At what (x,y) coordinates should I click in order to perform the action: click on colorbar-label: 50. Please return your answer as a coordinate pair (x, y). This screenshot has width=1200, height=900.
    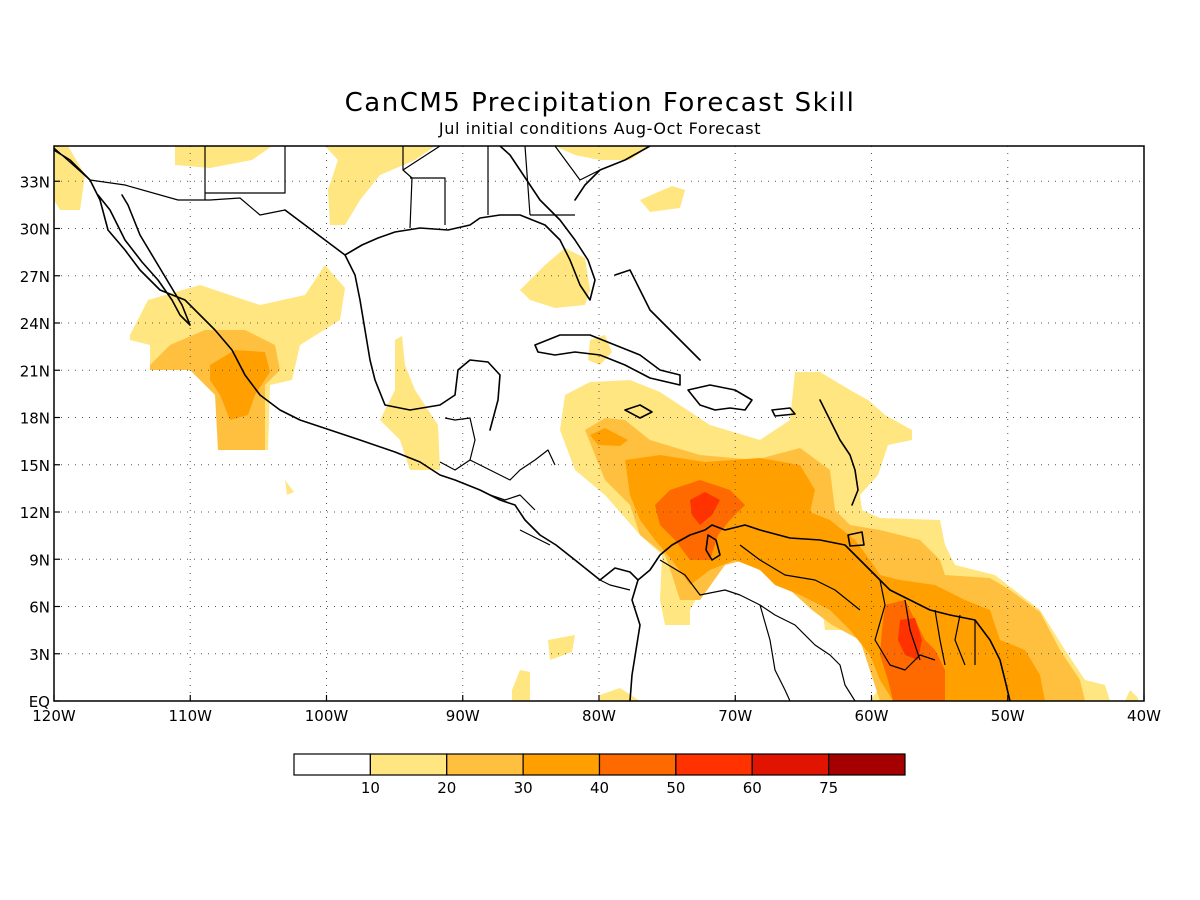
    Looking at the image, I should click on (675, 788).